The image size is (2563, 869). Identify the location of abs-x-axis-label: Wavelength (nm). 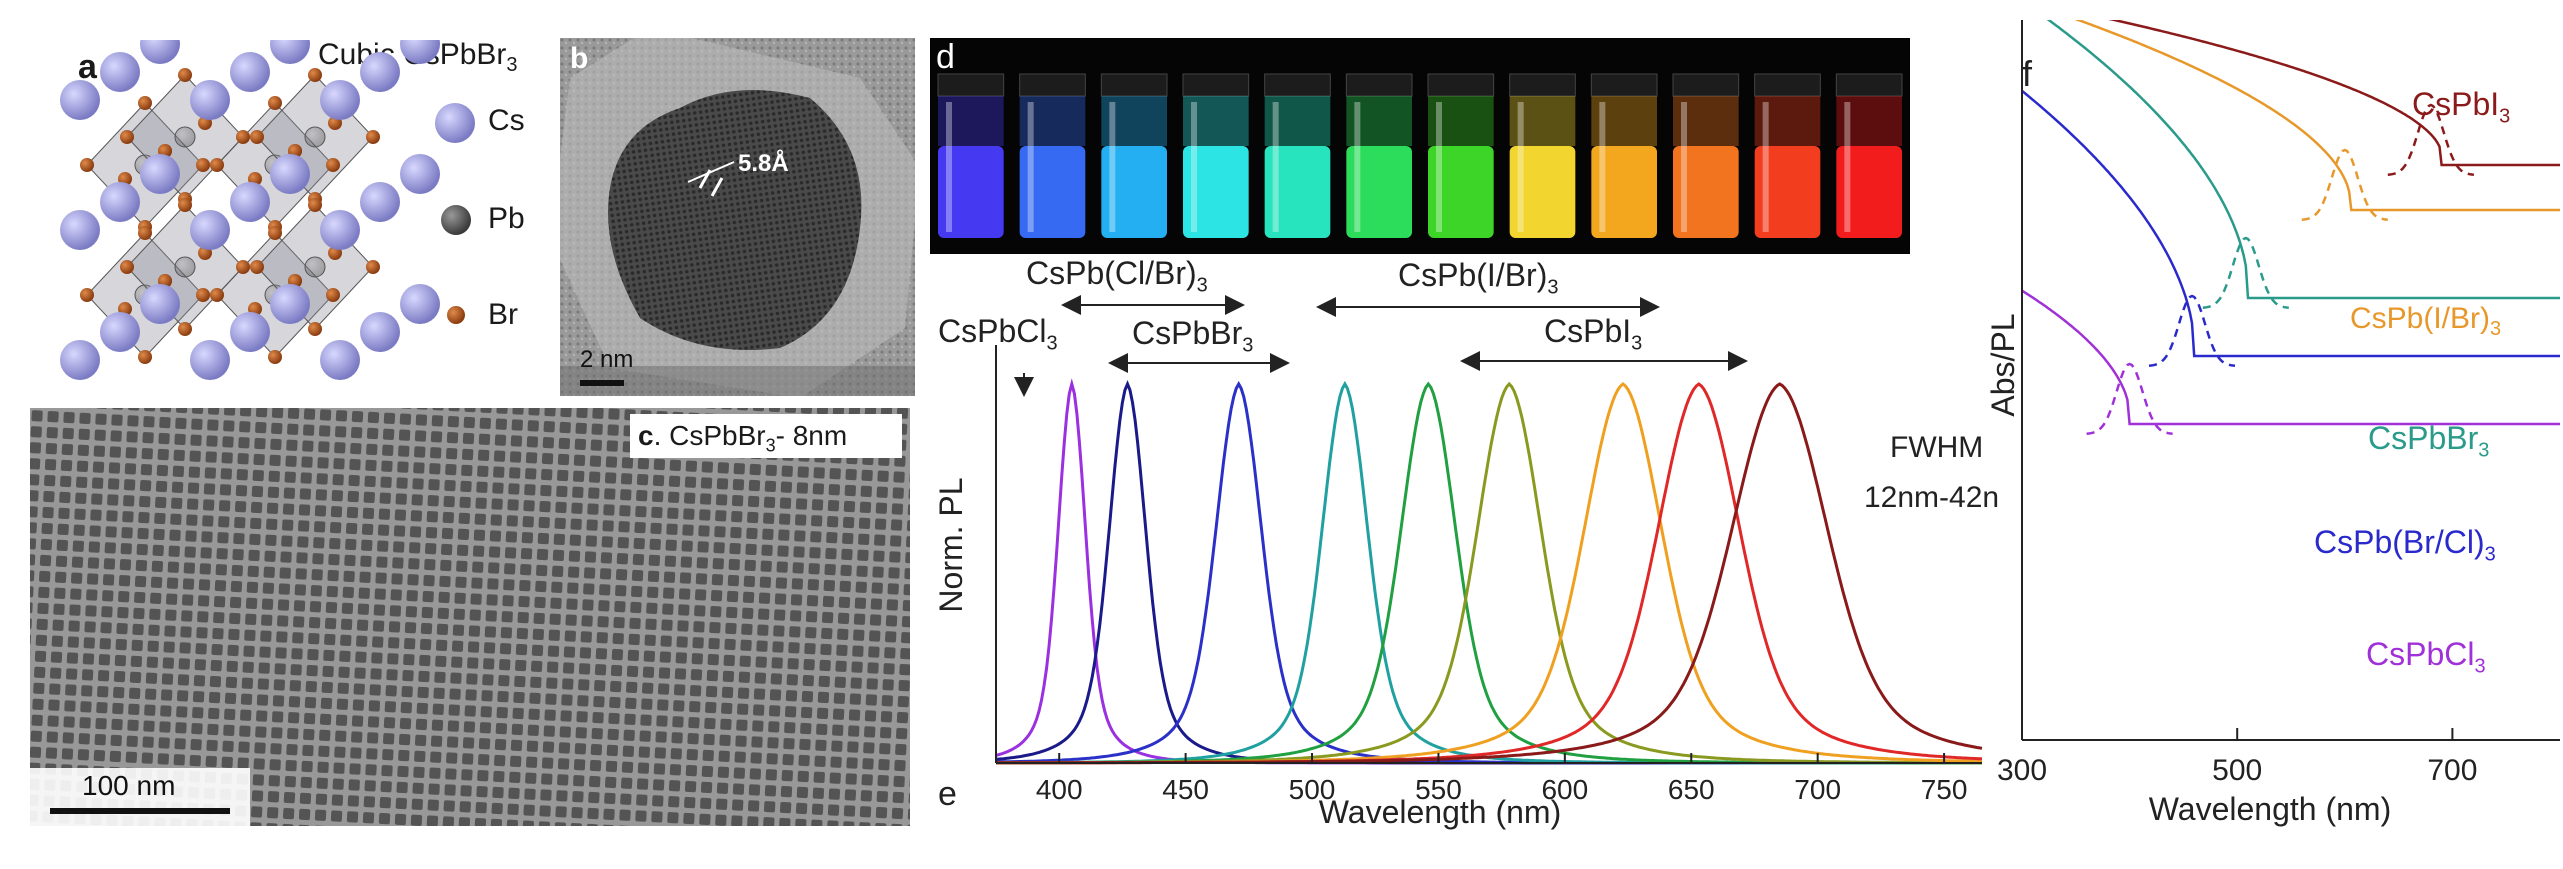
(2270, 809).